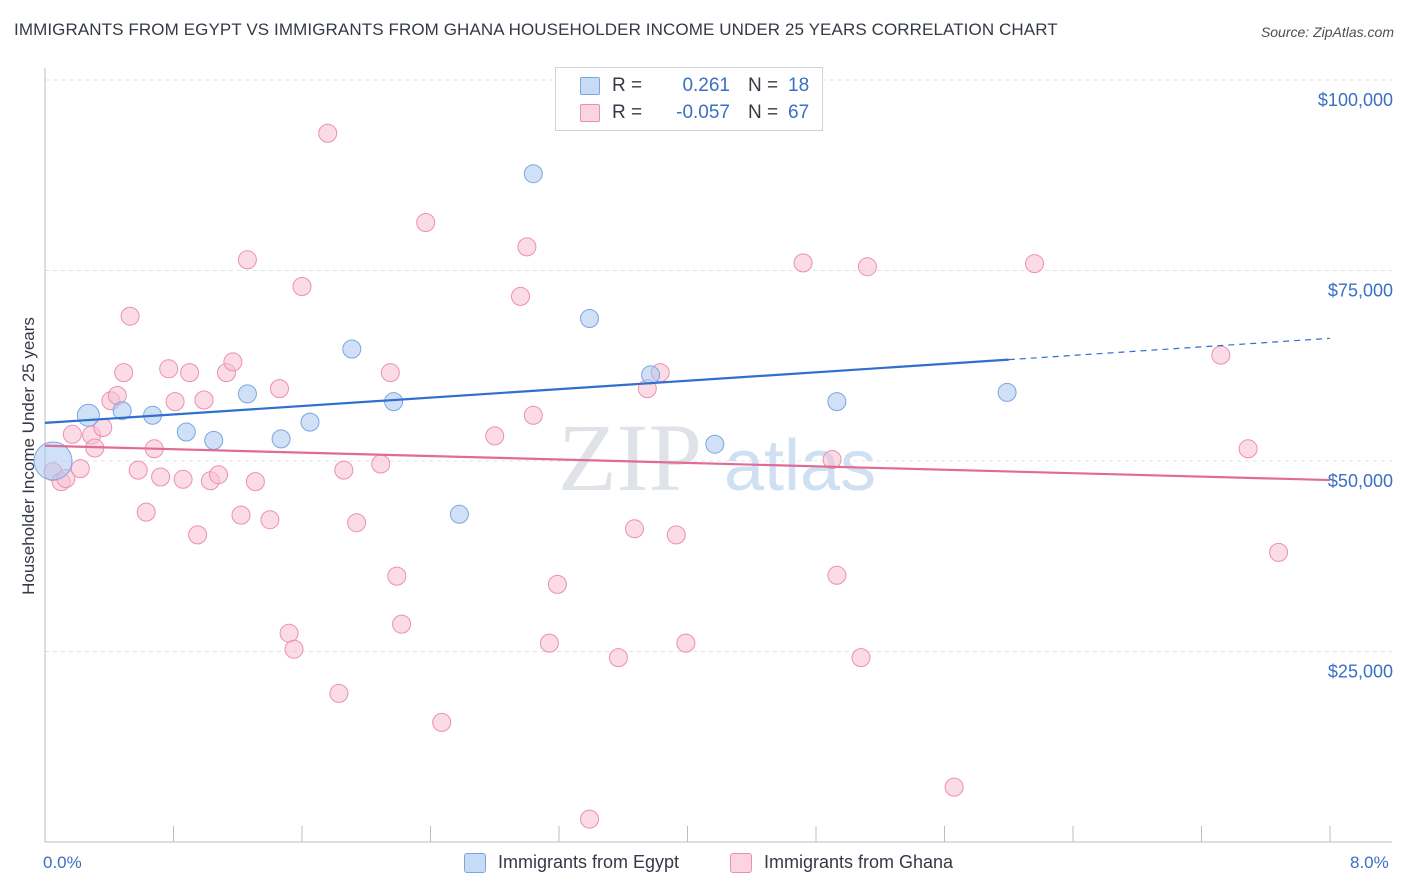 This screenshot has height=892, width=1406. Describe the element at coordinates (859, 862) in the screenshot. I see `bottom-legend-label-ghana: Immigrants from Ghana` at that location.